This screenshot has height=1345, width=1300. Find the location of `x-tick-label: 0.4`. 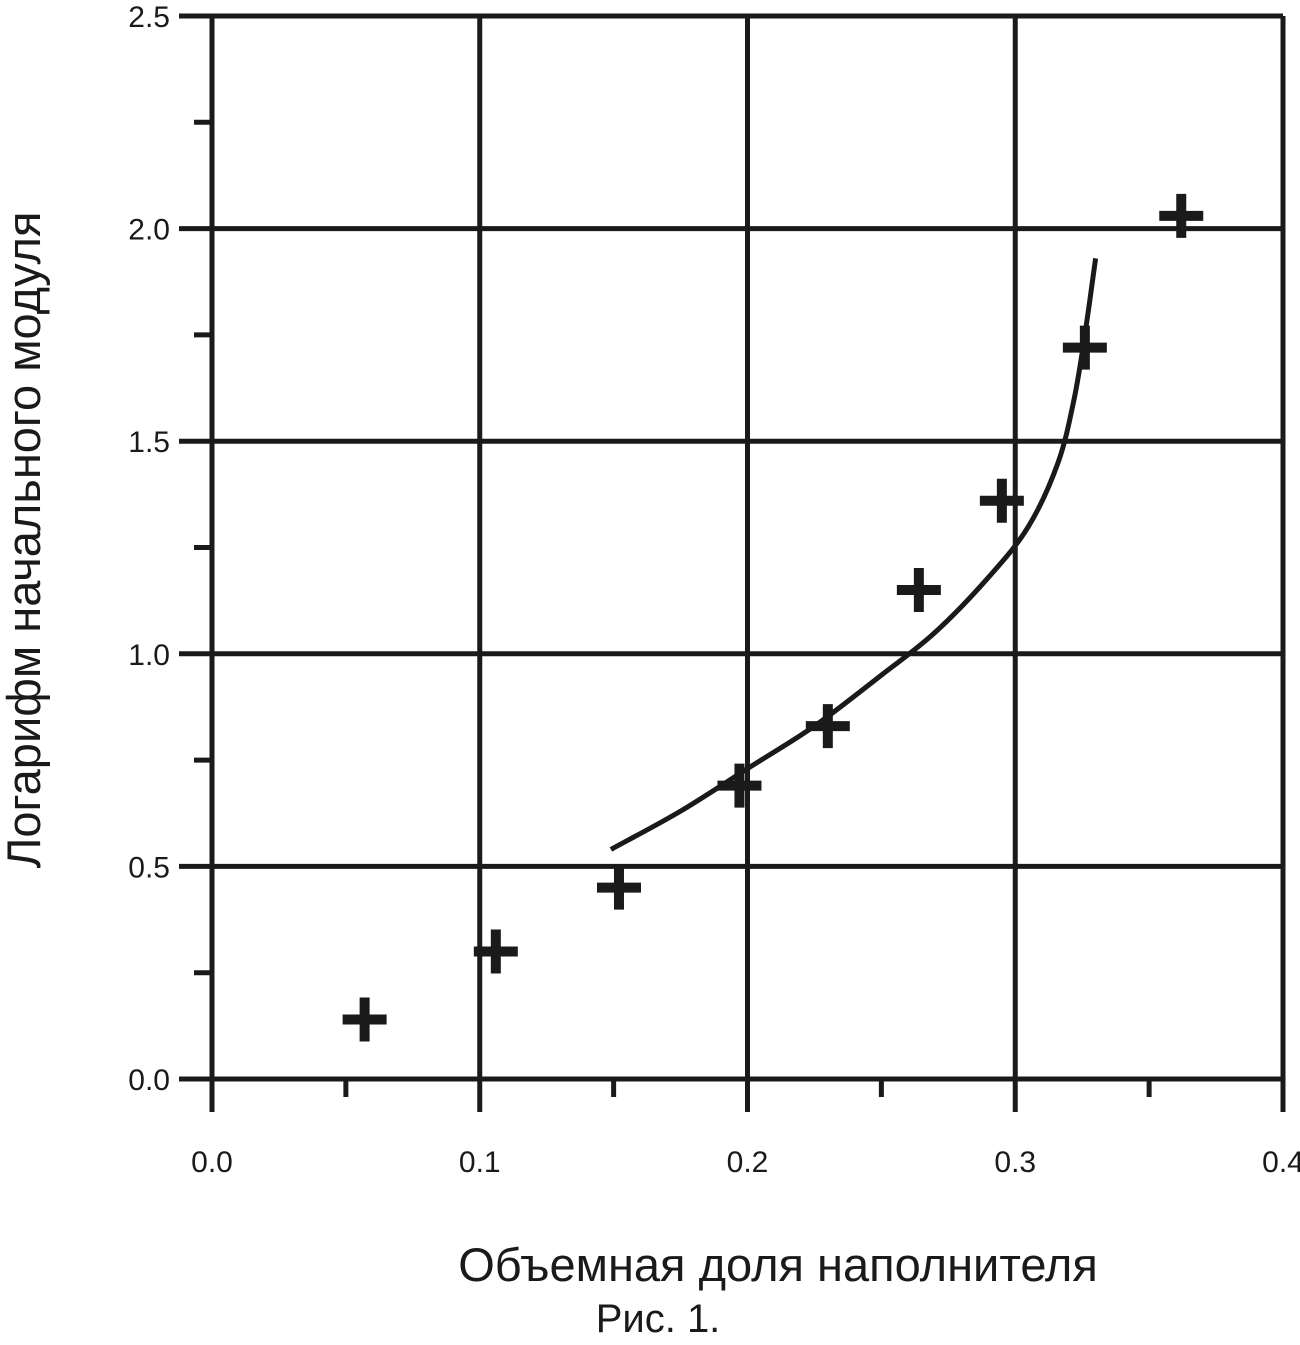

x-tick-label: 0.4 is located at coordinates (1281, 1162).